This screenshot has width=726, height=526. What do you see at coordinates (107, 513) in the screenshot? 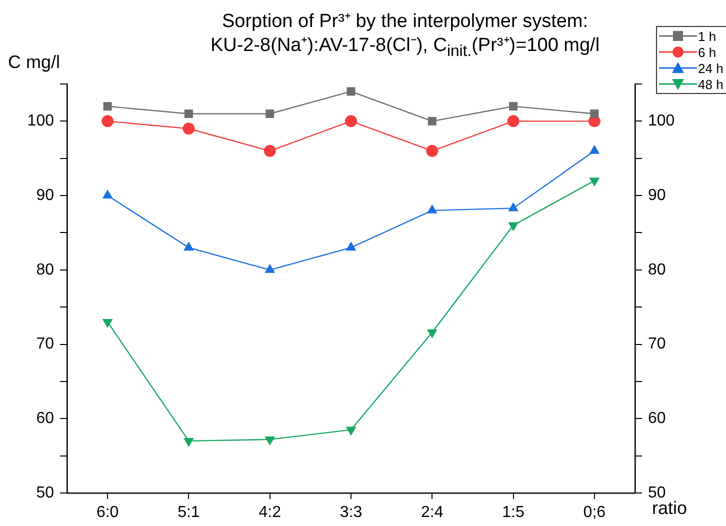
I see `x-tick-label: 6:0` at bounding box center [107, 513].